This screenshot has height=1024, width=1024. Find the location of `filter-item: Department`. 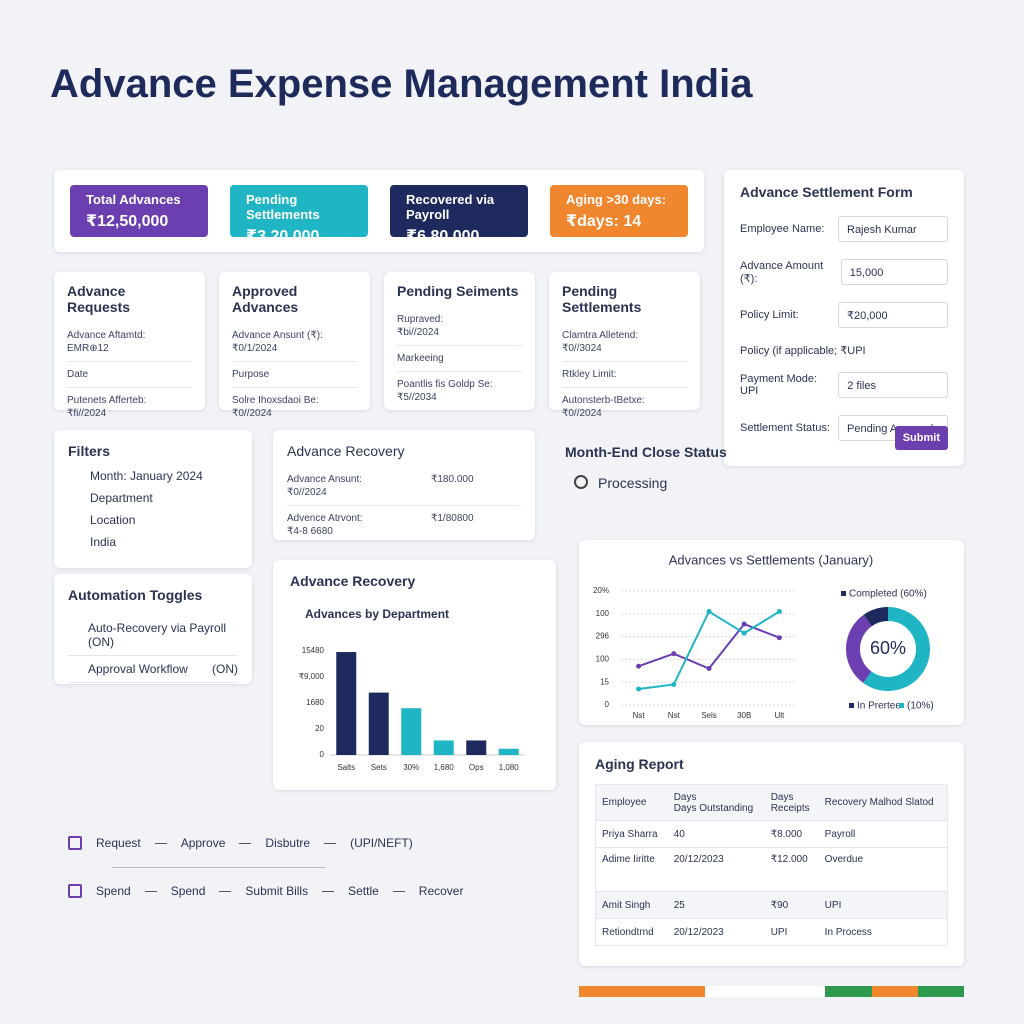

filter-item: Department is located at coordinates (121, 498).